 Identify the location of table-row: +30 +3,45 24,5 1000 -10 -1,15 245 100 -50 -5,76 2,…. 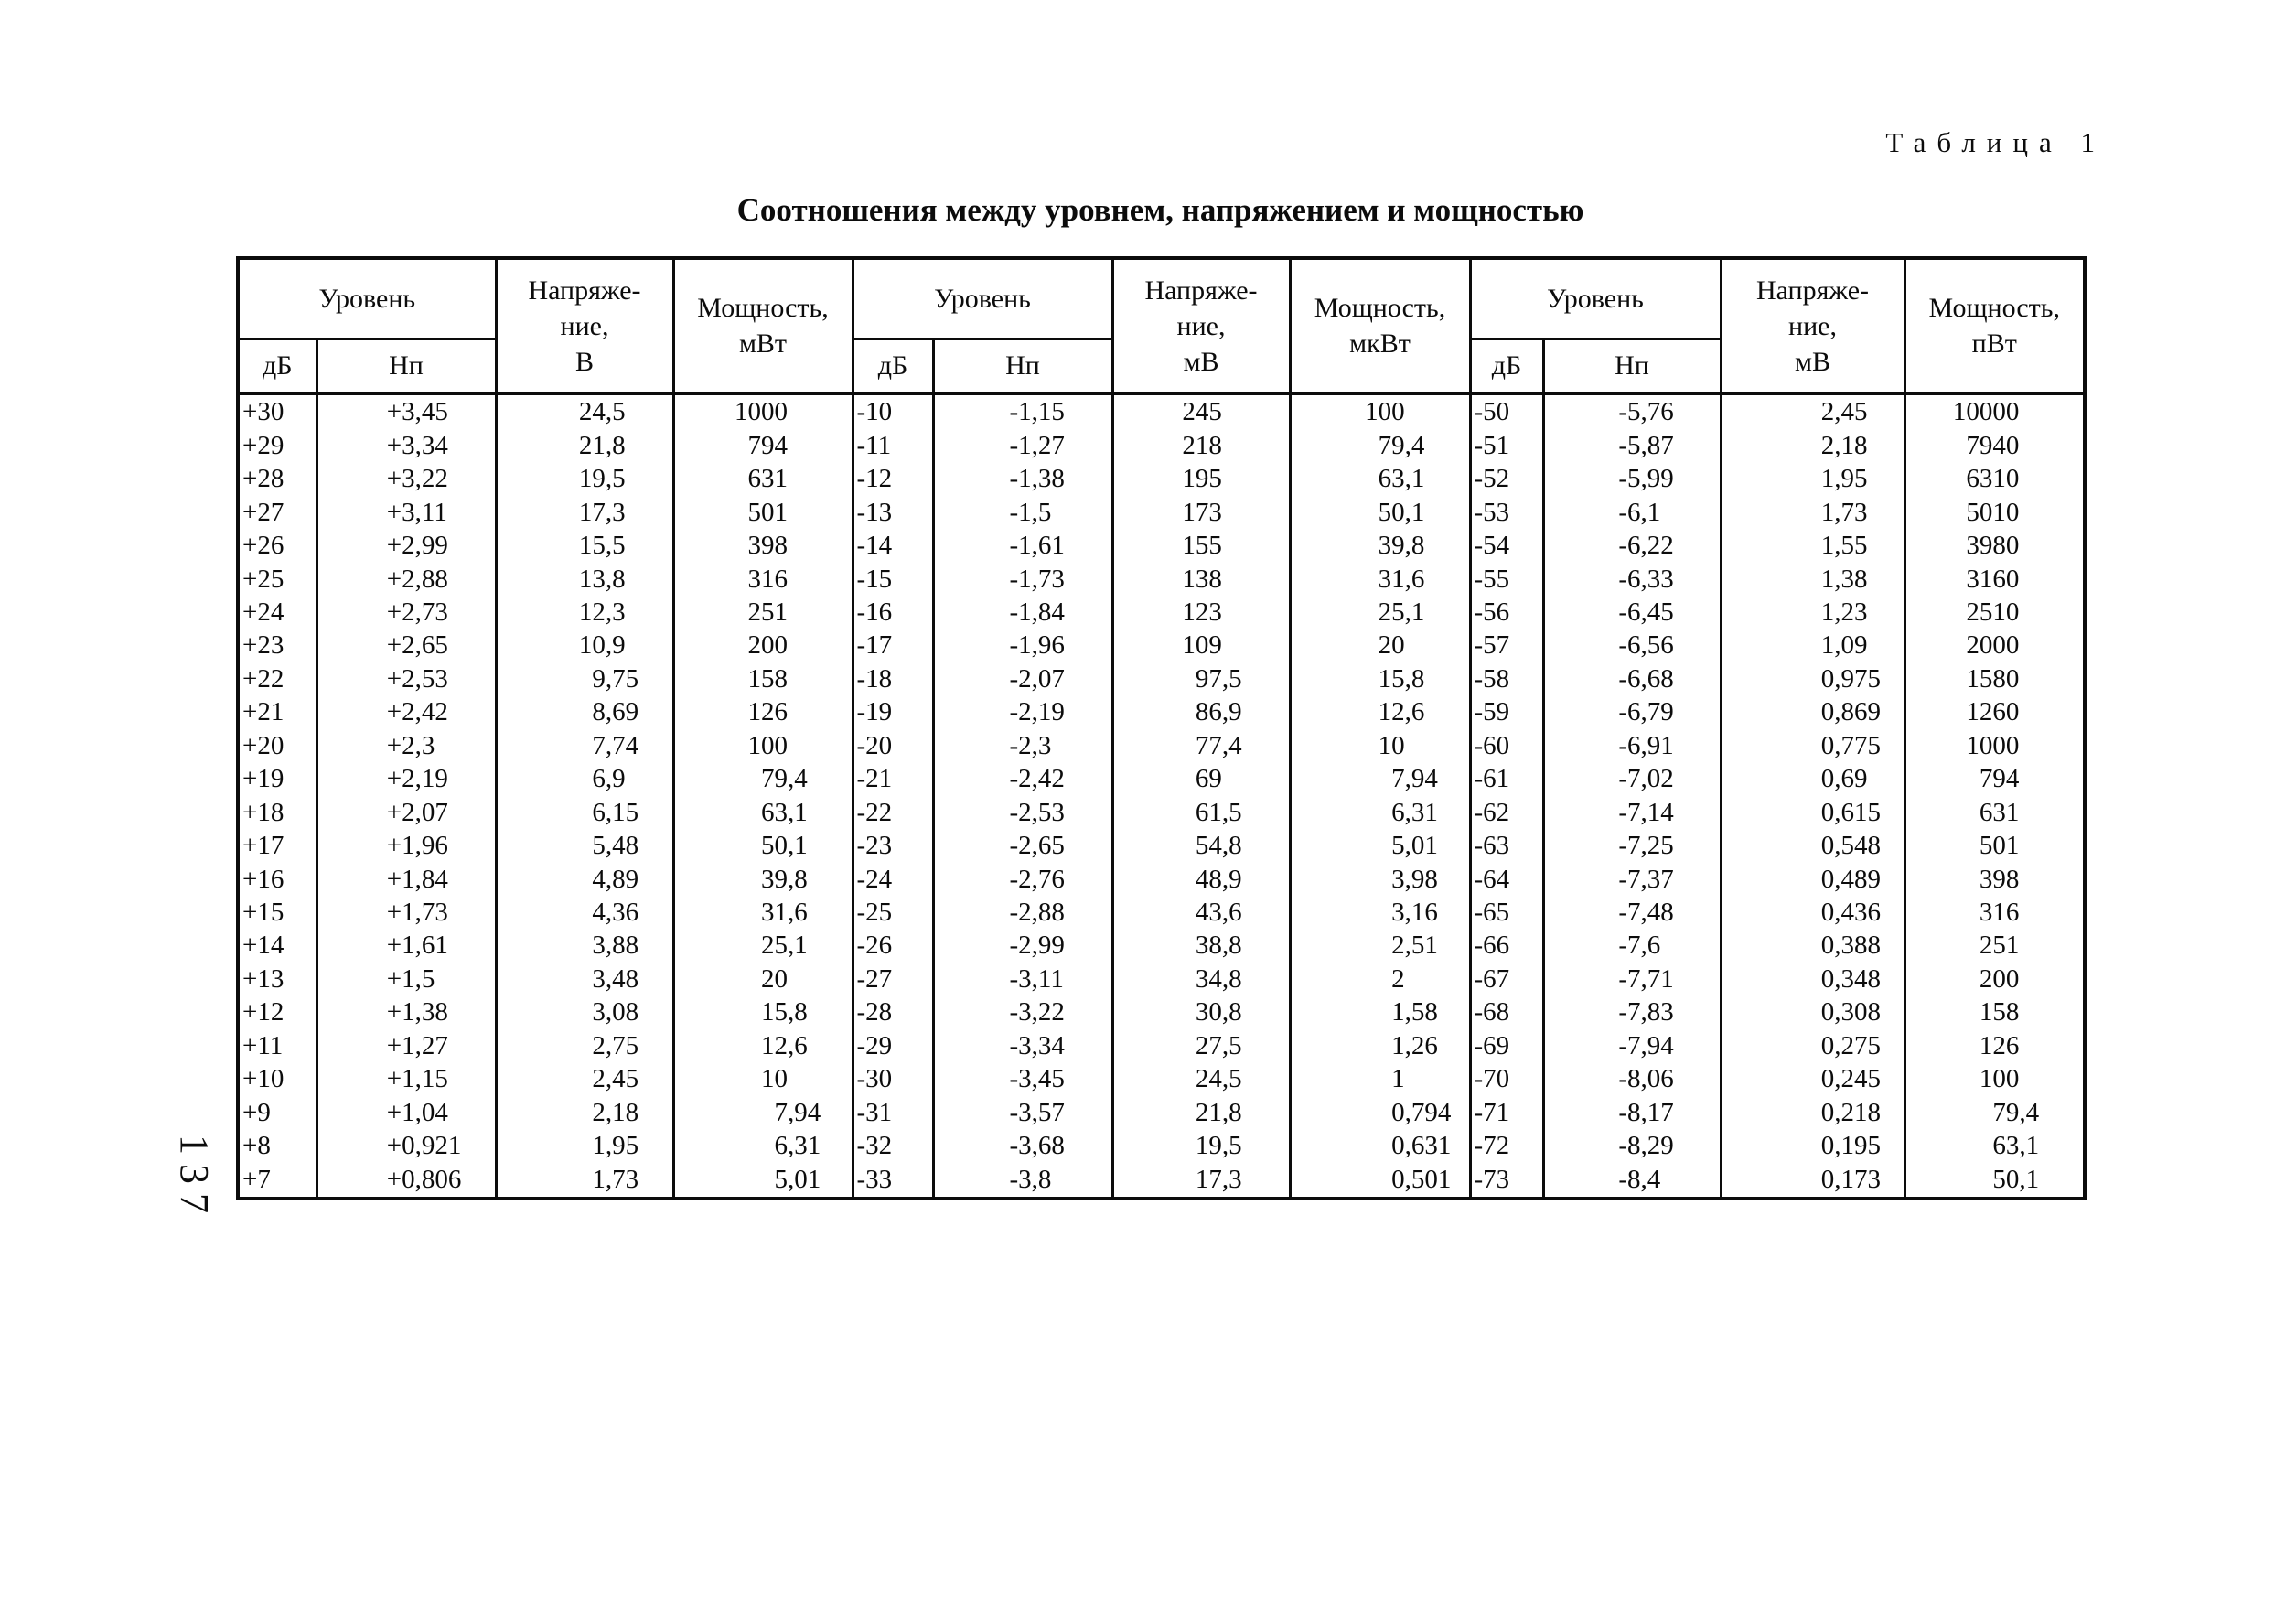
(1161, 411).